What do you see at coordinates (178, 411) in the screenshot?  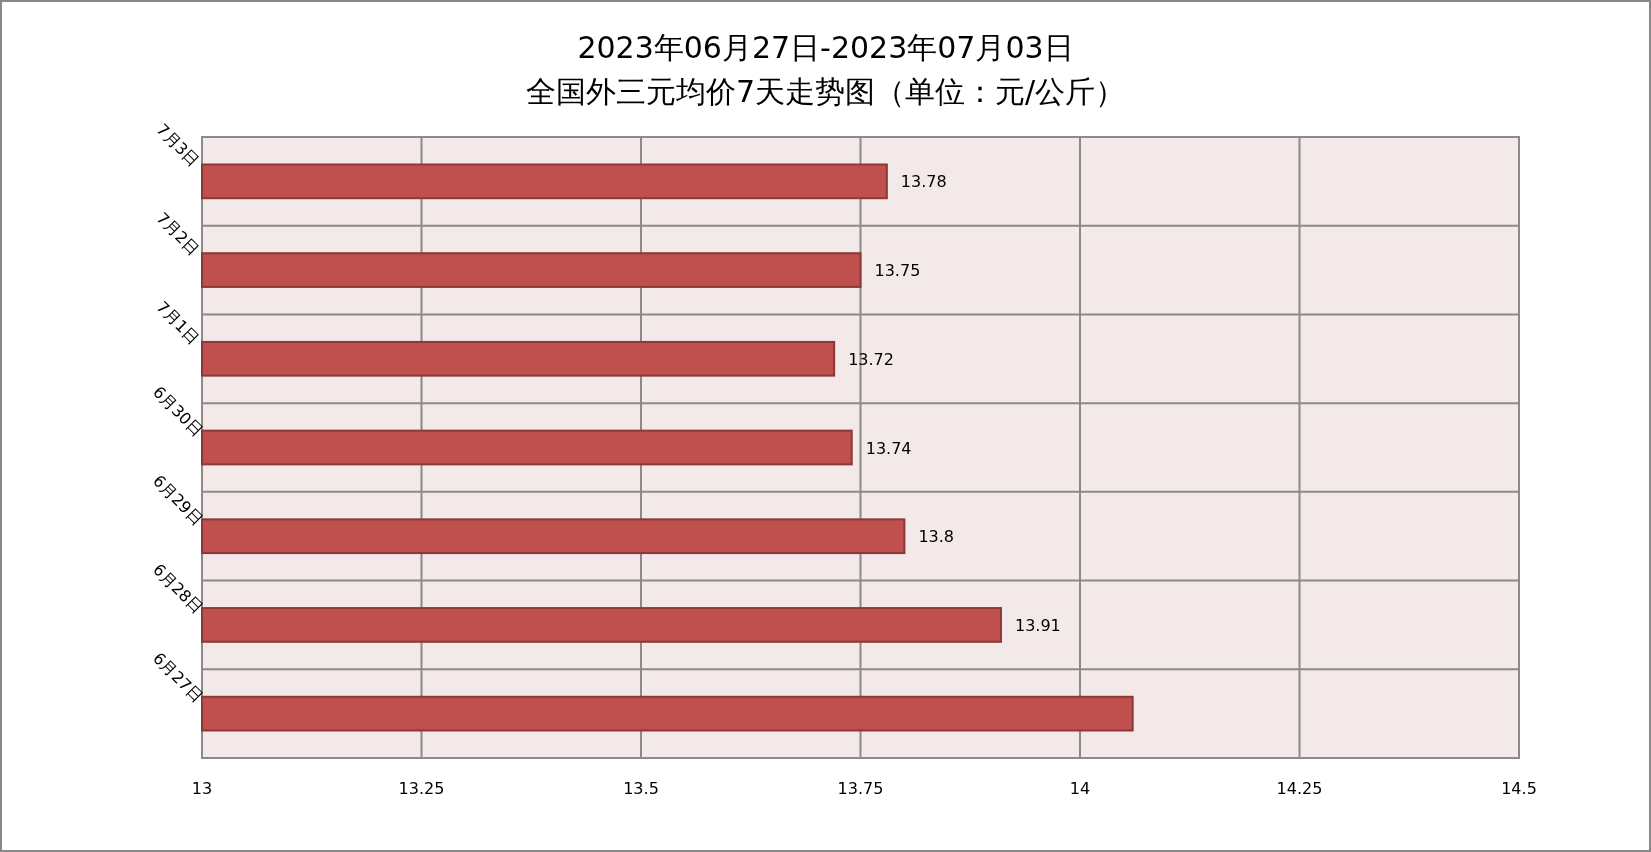 I see `y-tick-label: 6月30日` at bounding box center [178, 411].